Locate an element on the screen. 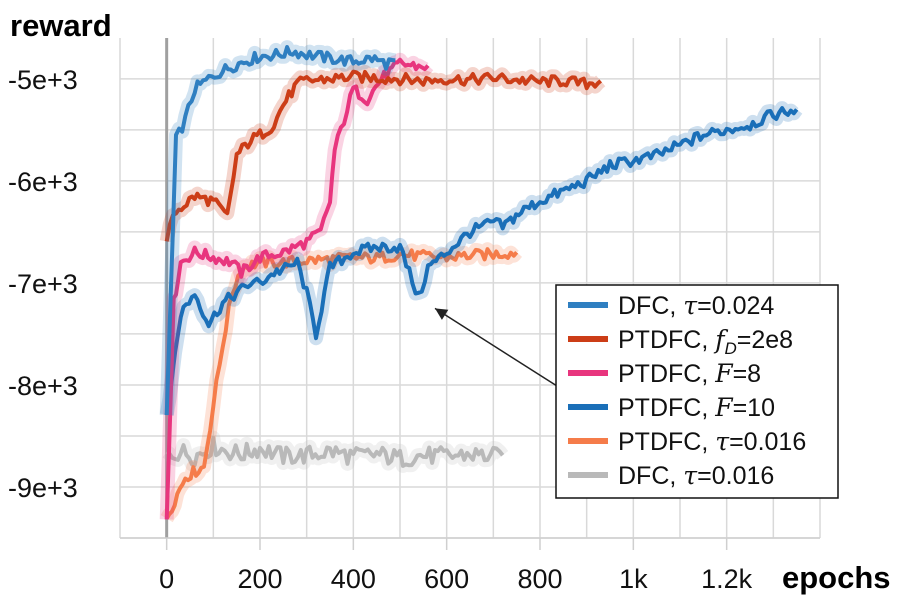  x-tick-label: 0 is located at coordinates (166, 579).